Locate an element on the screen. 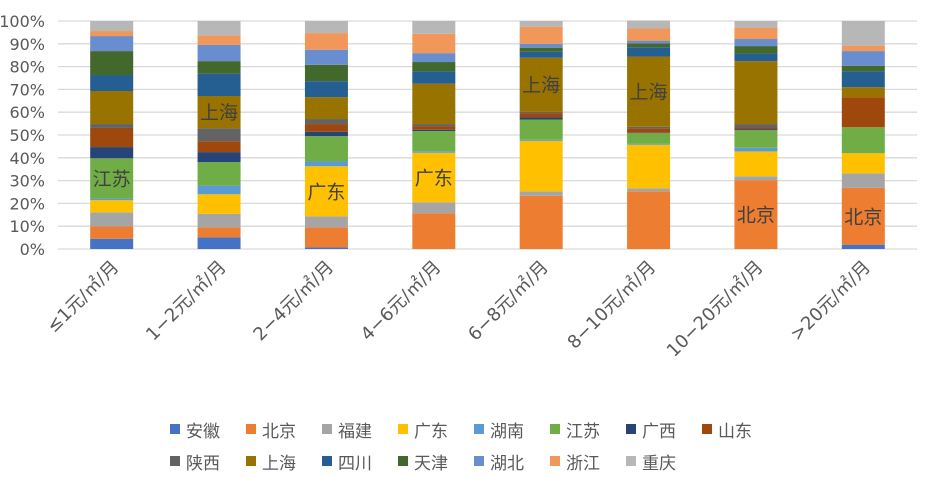  legend-item: 陕西 is located at coordinates (208, 462).